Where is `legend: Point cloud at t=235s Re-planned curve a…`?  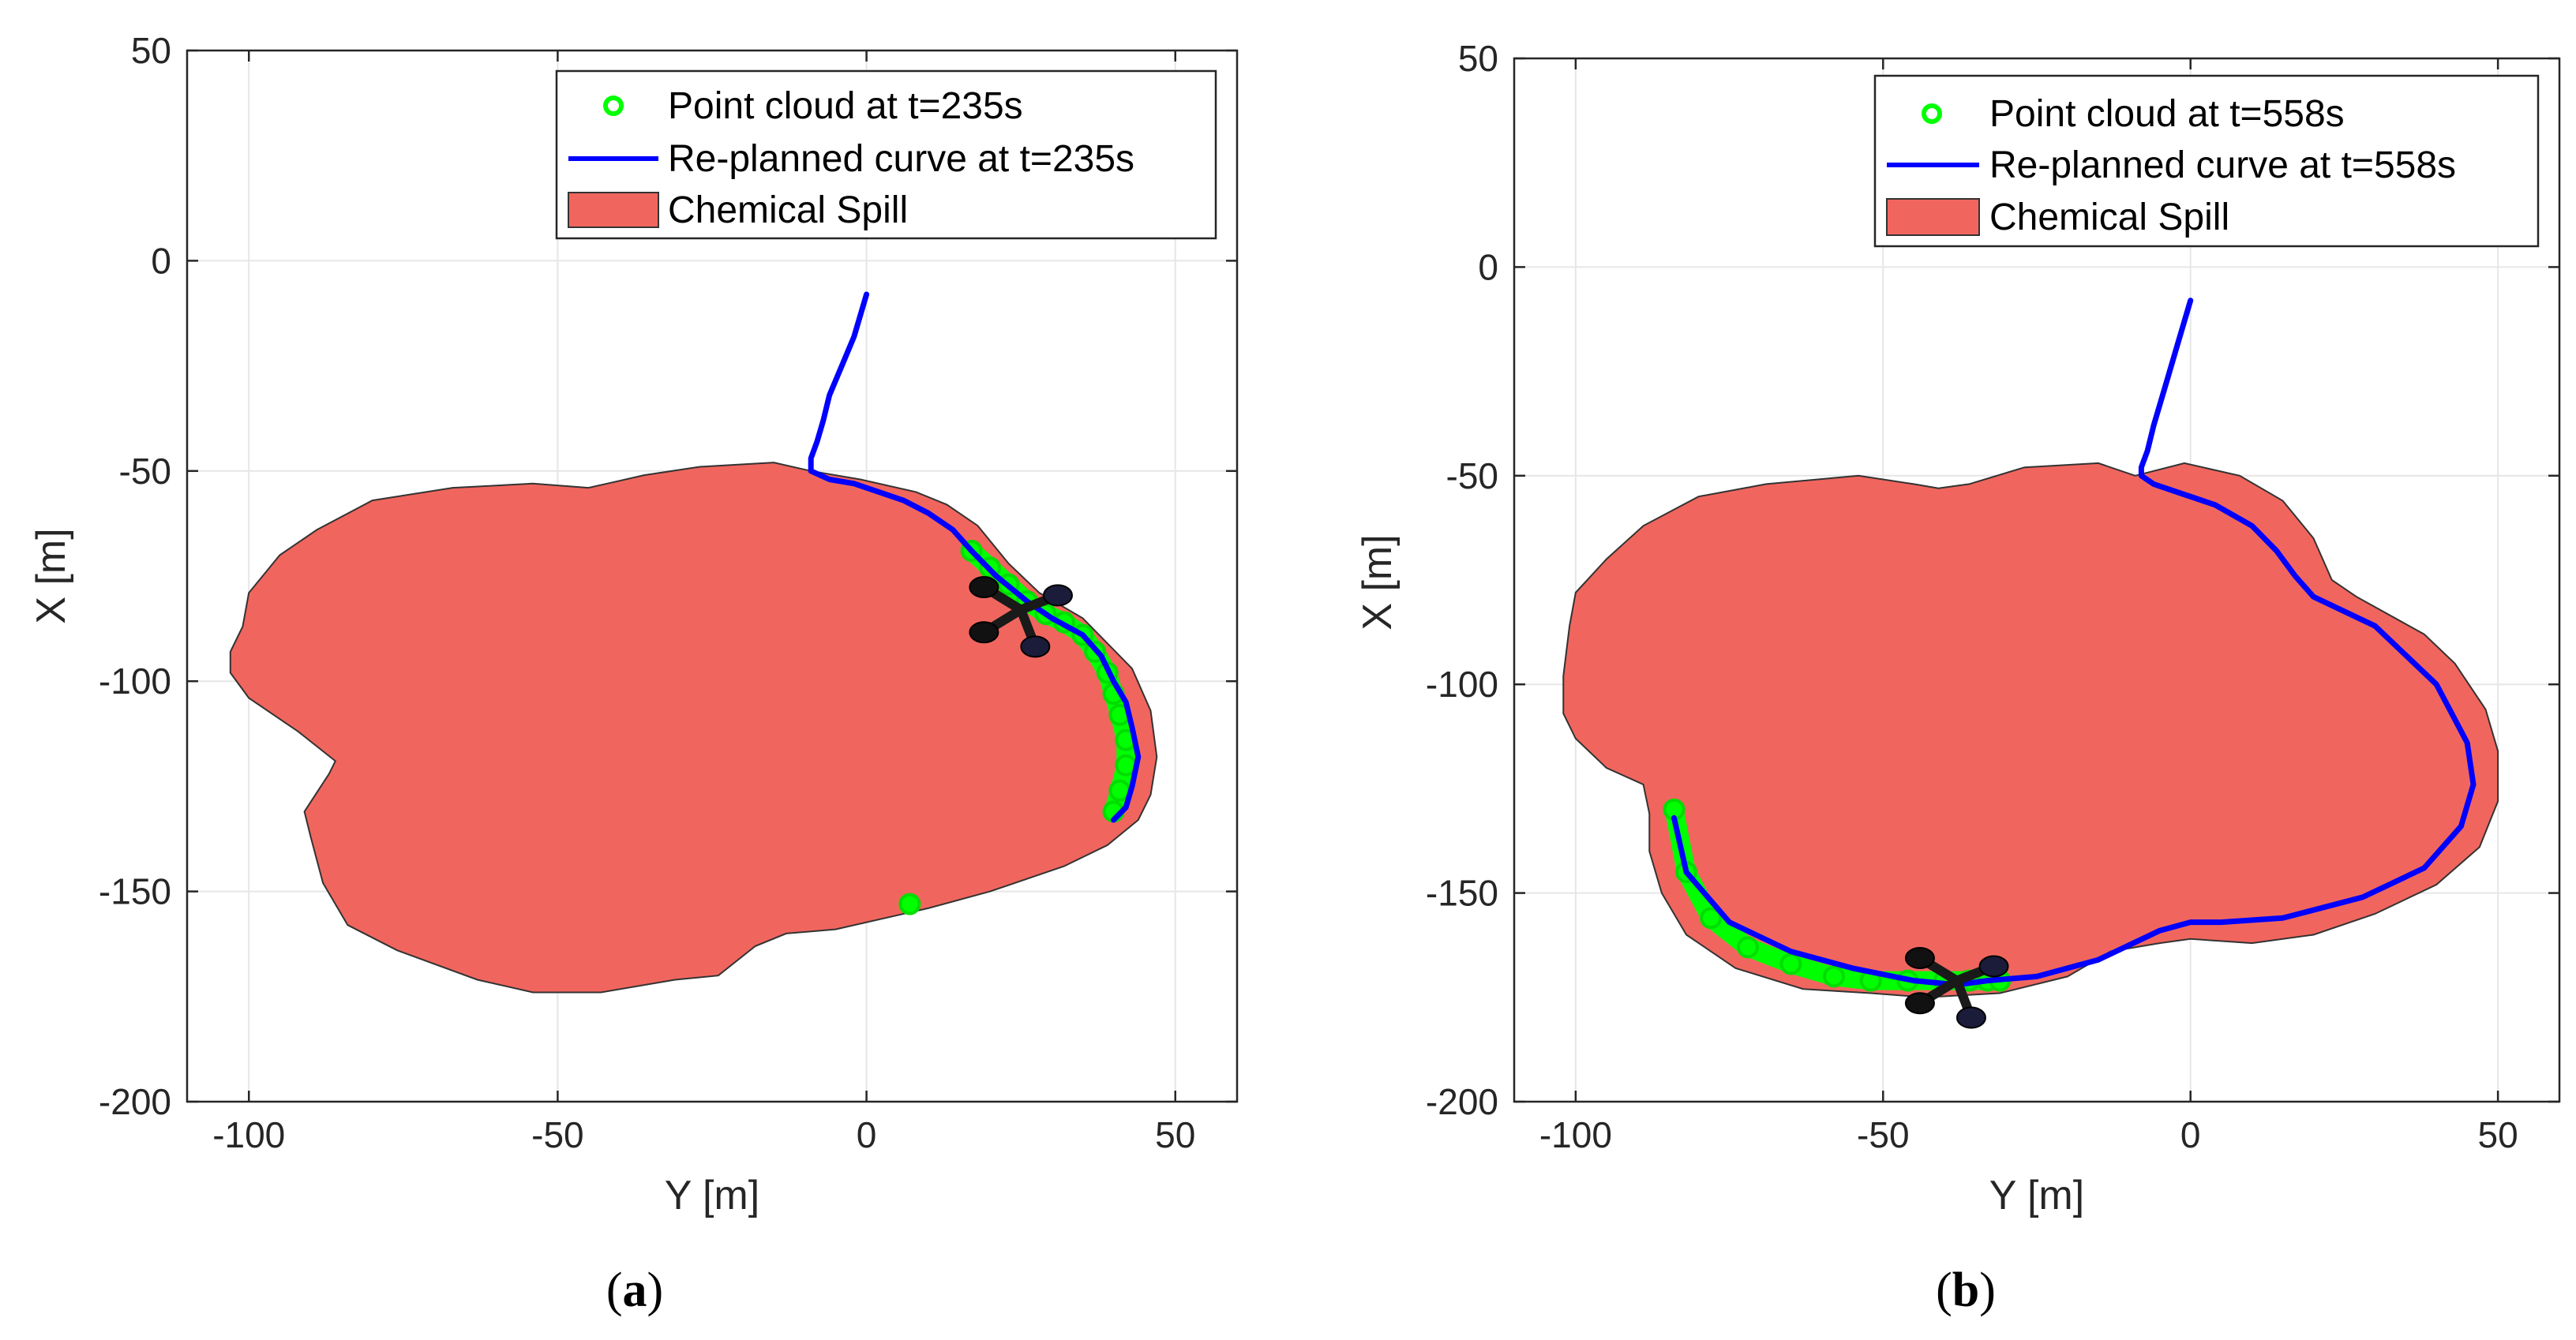
legend: Point cloud at t=235s Re-planned curve a… is located at coordinates (886, 154).